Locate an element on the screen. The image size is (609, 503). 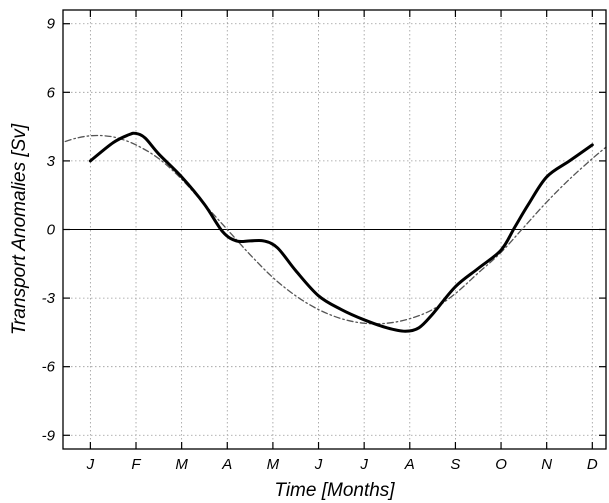
x-tick-label: F is located at coordinates (136, 464).